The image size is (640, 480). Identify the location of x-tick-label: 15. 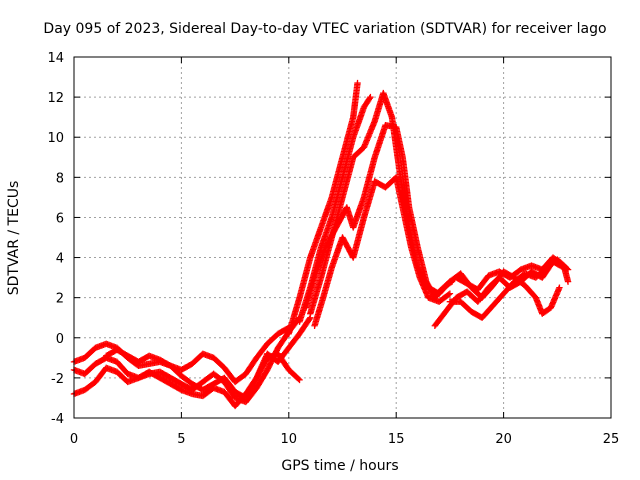
(396, 439).